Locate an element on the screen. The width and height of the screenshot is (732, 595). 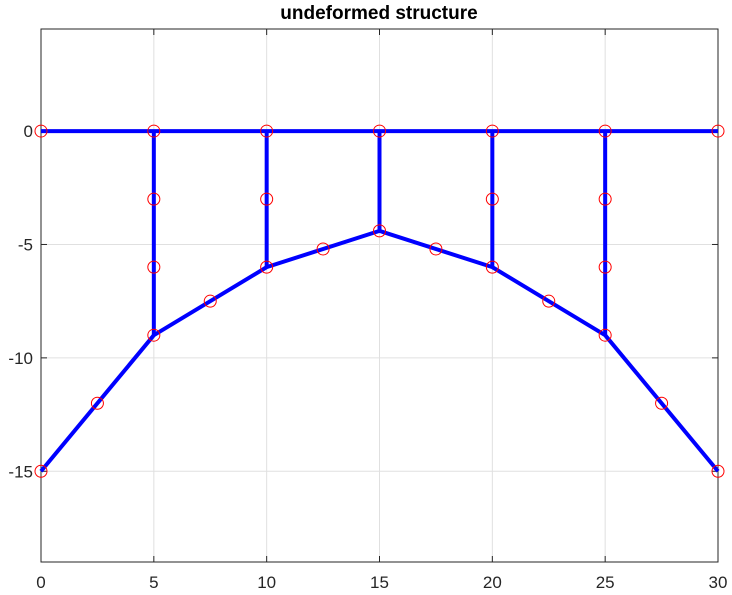
chart-title: undeformed structure is located at coordinates (378, 13).